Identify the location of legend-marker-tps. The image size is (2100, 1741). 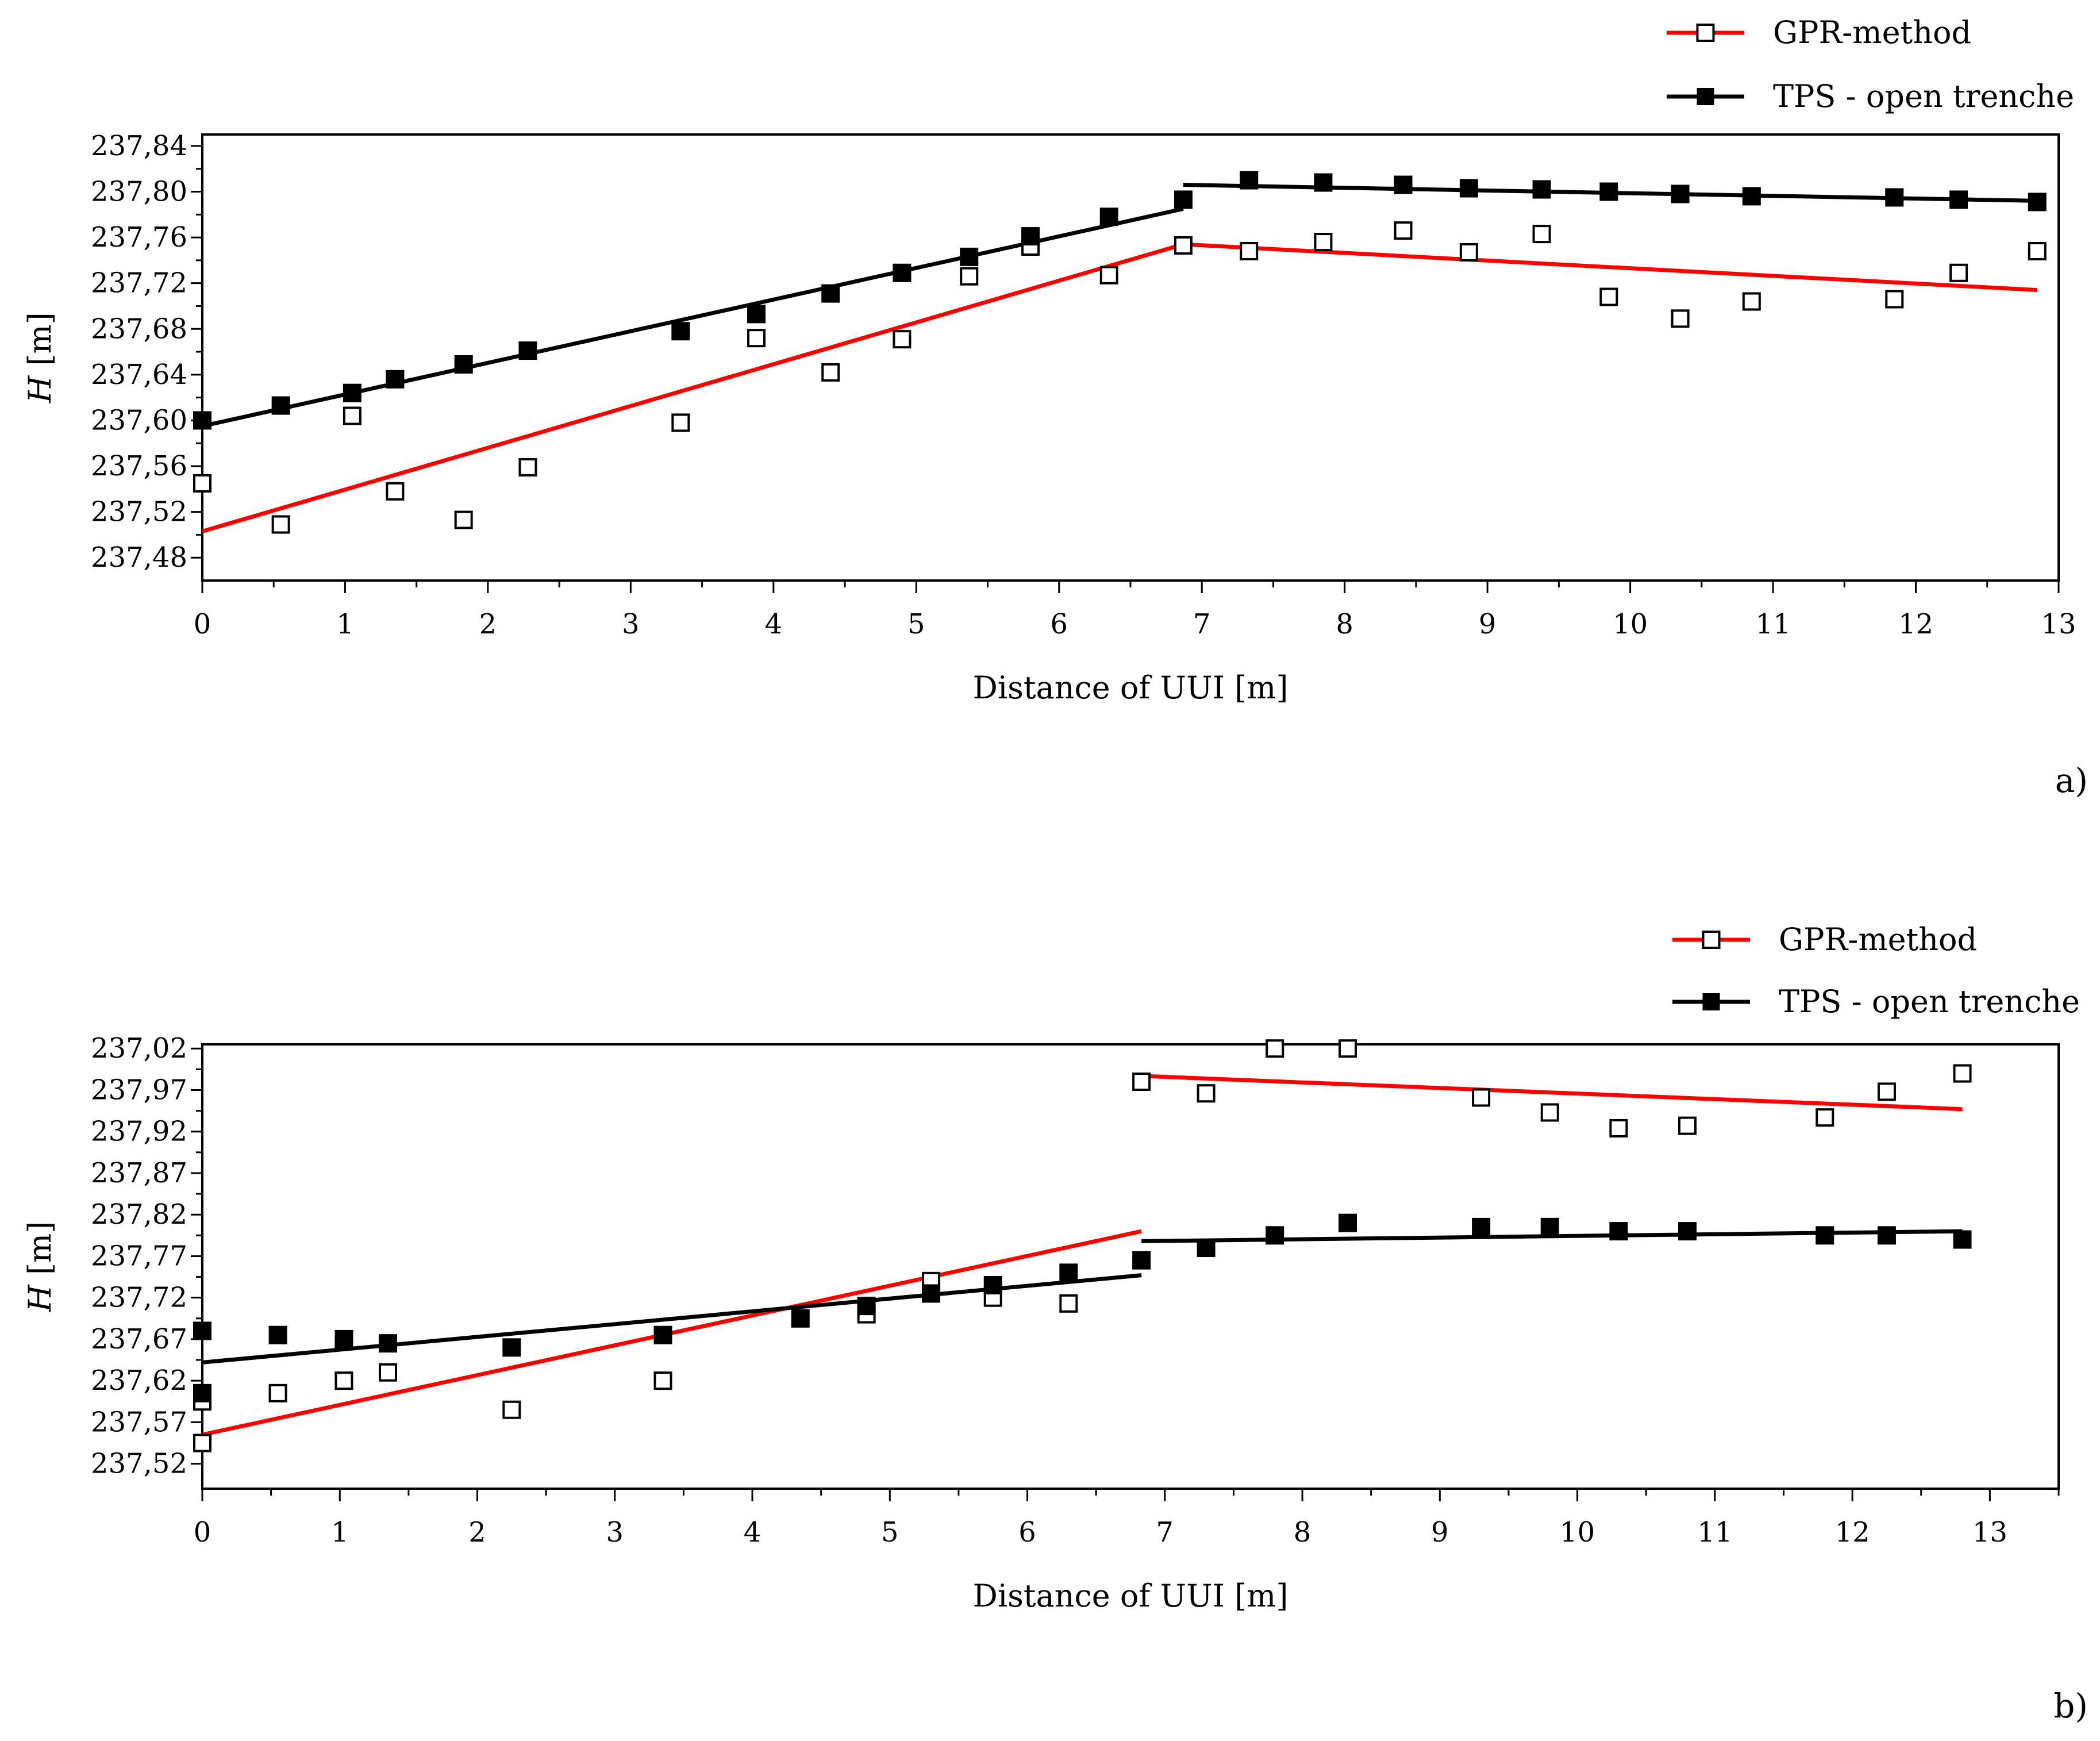
(1705, 96).